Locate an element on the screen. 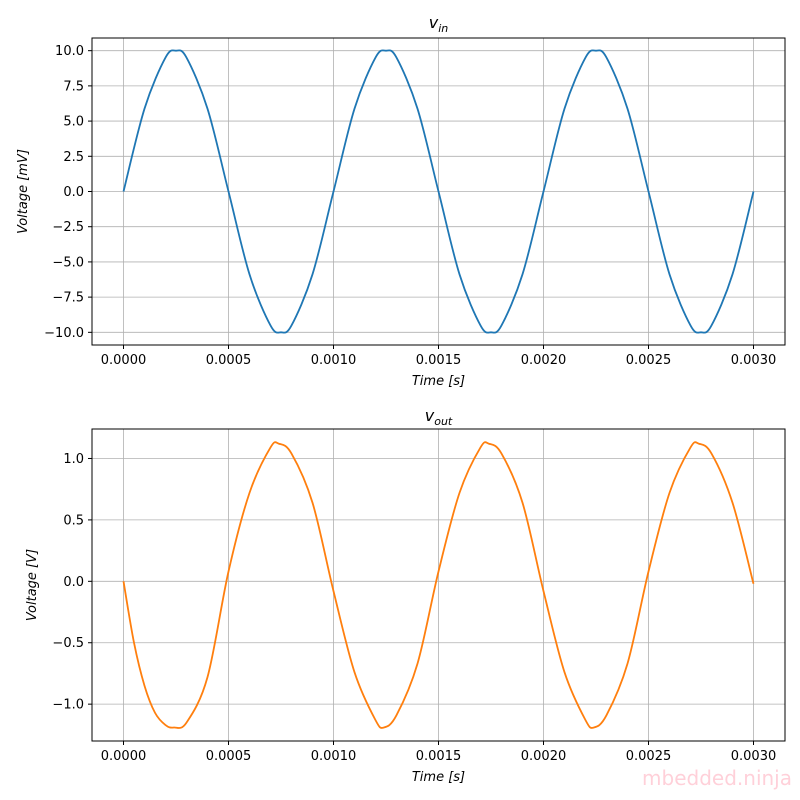  y-axis-label: Voltage [mV] is located at coordinates (23, 191).